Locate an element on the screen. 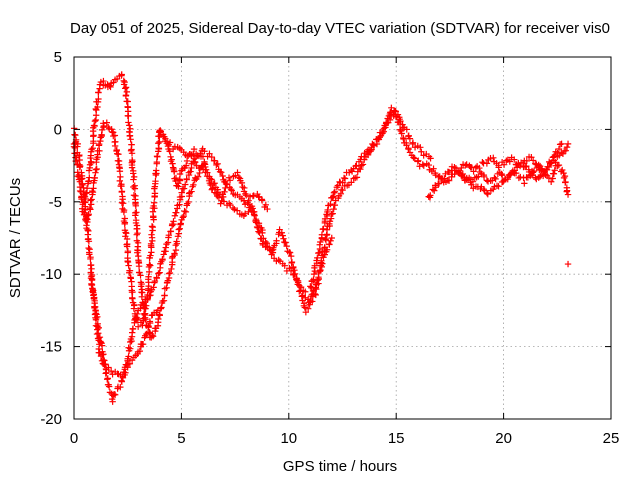 The image size is (640, 480). y-tick-label: 0 is located at coordinates (58, 129).